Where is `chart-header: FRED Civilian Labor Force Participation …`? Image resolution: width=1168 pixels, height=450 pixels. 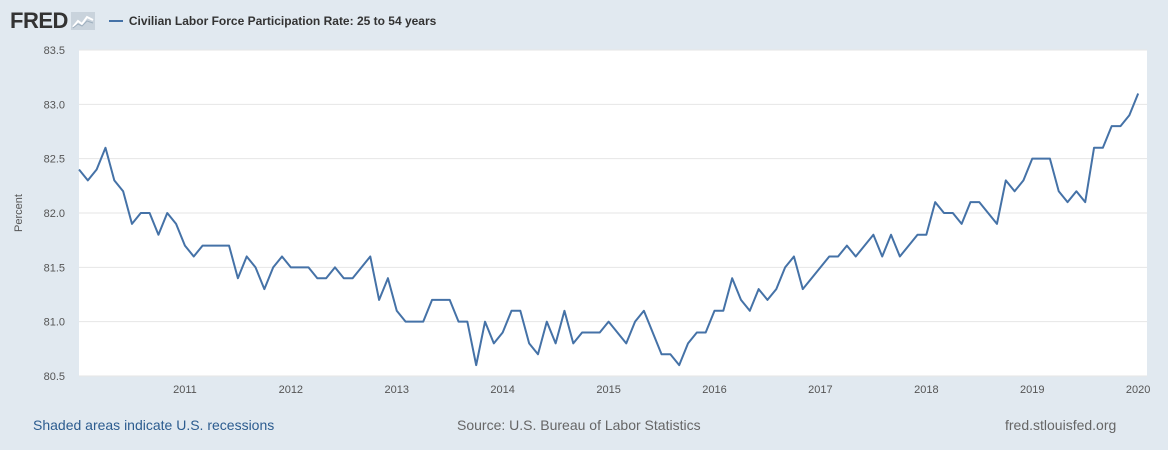
chart-header: FRED Civilian Labor Force Participation … is located at coordinates (223, 21).